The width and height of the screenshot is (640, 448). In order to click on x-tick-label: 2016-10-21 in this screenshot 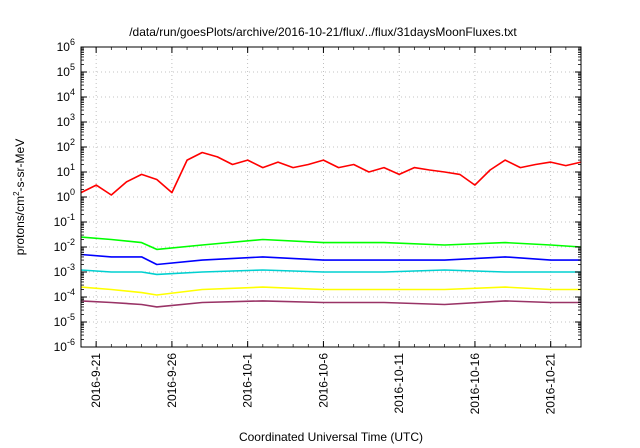, I will do `click(551, 384)`.